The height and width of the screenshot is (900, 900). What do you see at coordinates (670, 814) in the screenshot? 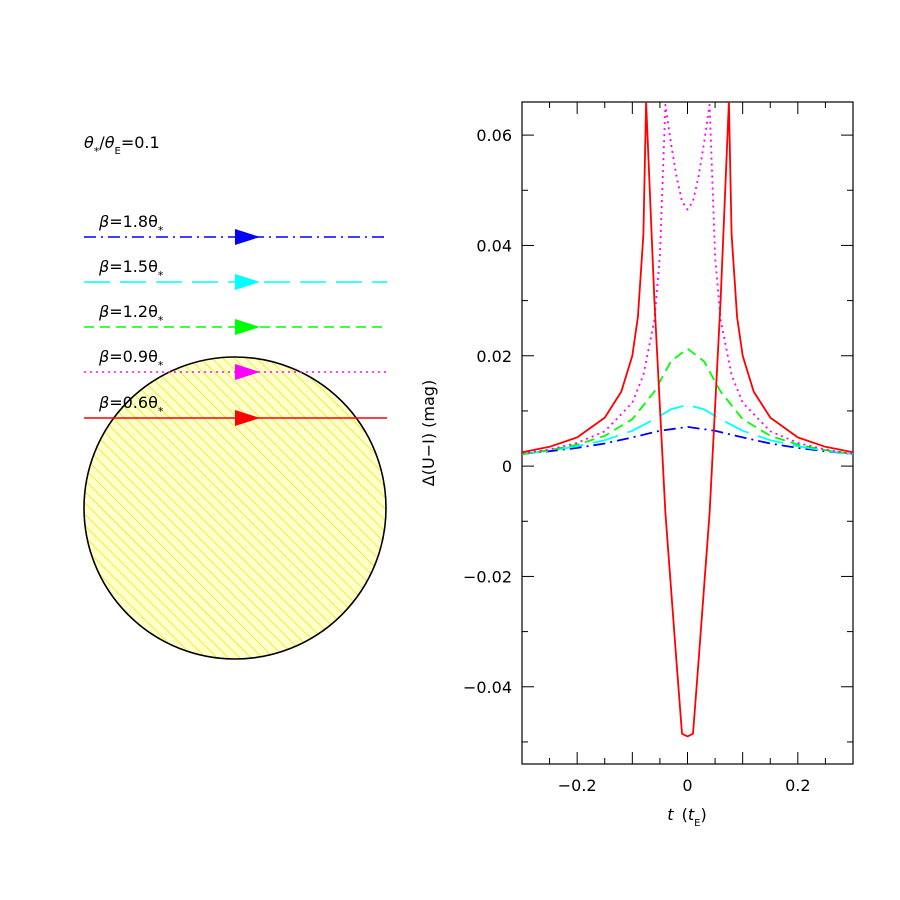
I see `x-label-t: t` at bounding box center [670, 814].